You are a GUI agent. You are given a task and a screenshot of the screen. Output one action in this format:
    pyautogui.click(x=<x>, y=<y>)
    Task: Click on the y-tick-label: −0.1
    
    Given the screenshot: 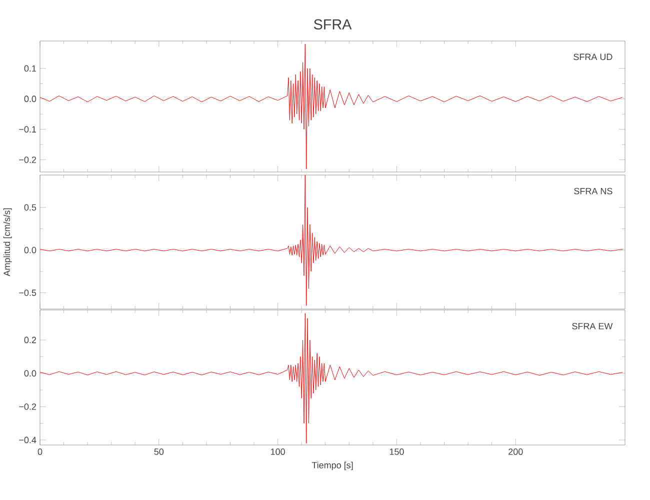 What is the action you would take?
    pyautogui.click(x=27, y=129)
    